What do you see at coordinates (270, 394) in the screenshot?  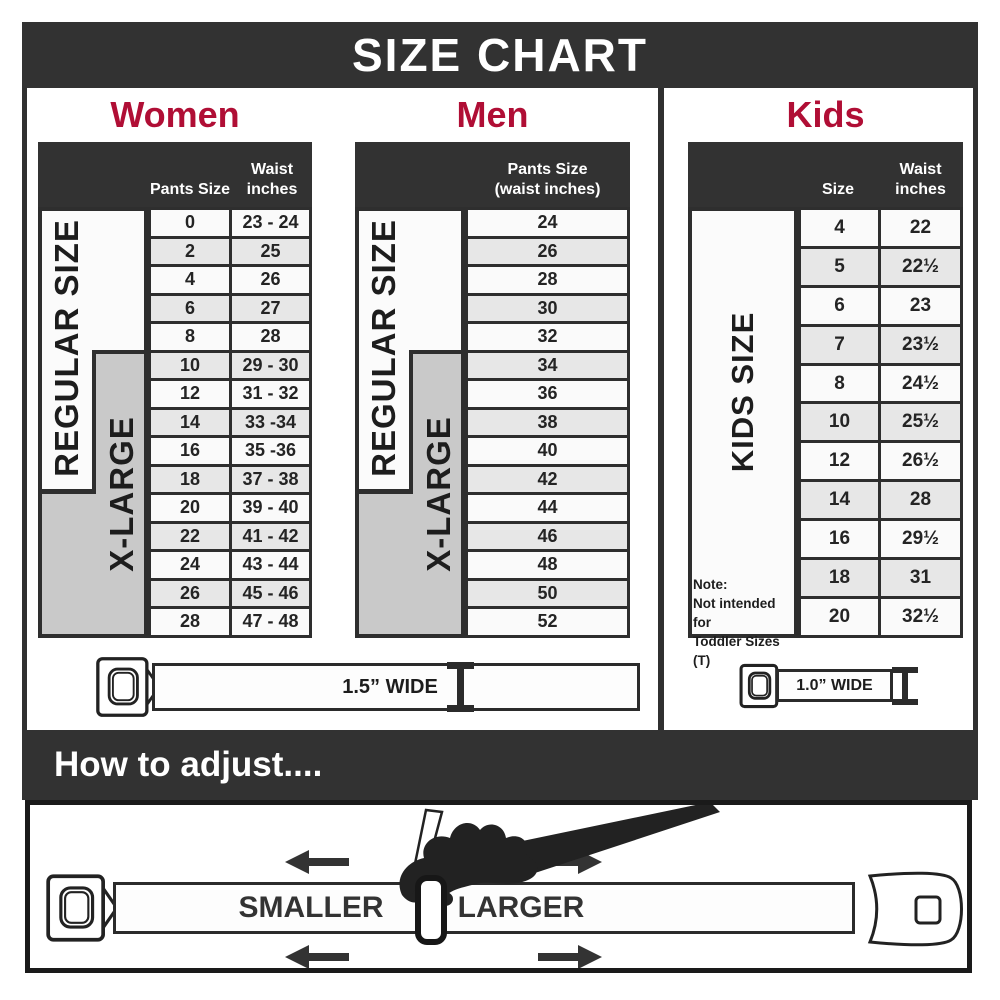 I see `waist-inches-cell: 31 - 32` at bounding box center [270, 394].